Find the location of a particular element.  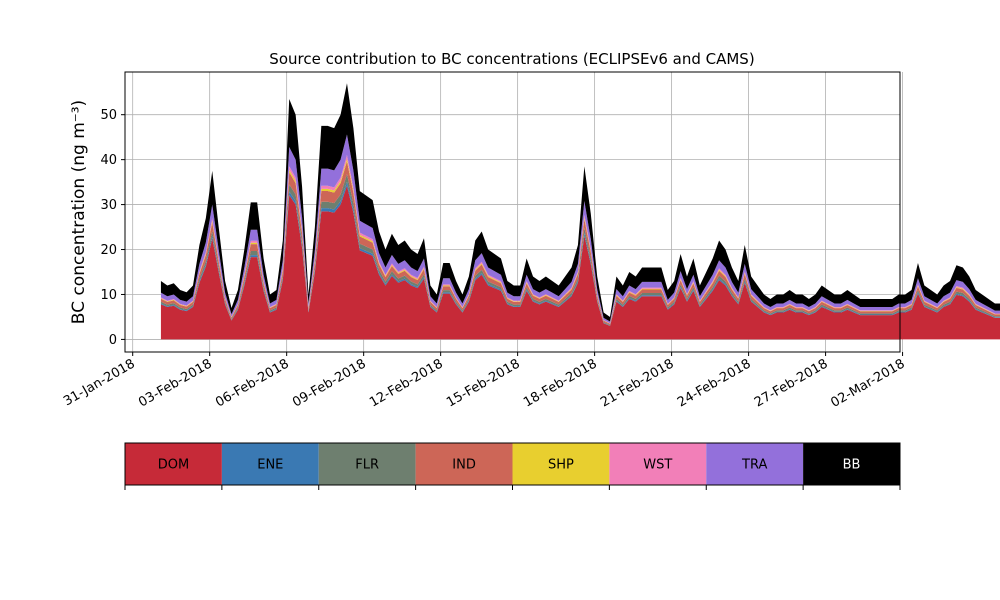

y-tick-label: 0 is located at coordinates (113, 340).